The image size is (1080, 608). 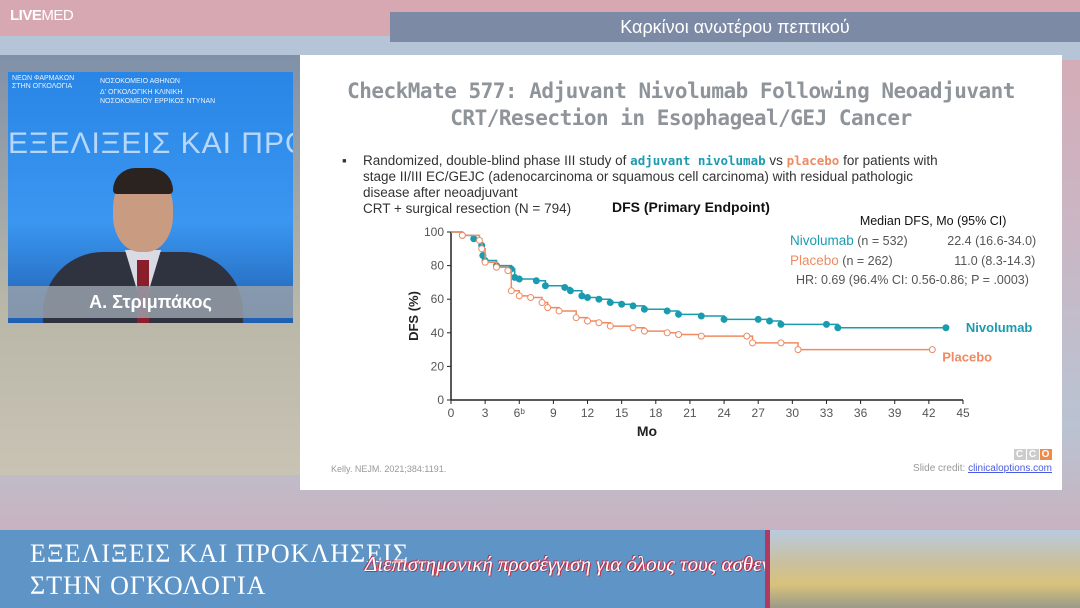 I want to click on backdrop-text: ΝΟΣΟΚΟΜΕΙΟ ΑΘΗΝΩΝ, so click(x=140, y=81).